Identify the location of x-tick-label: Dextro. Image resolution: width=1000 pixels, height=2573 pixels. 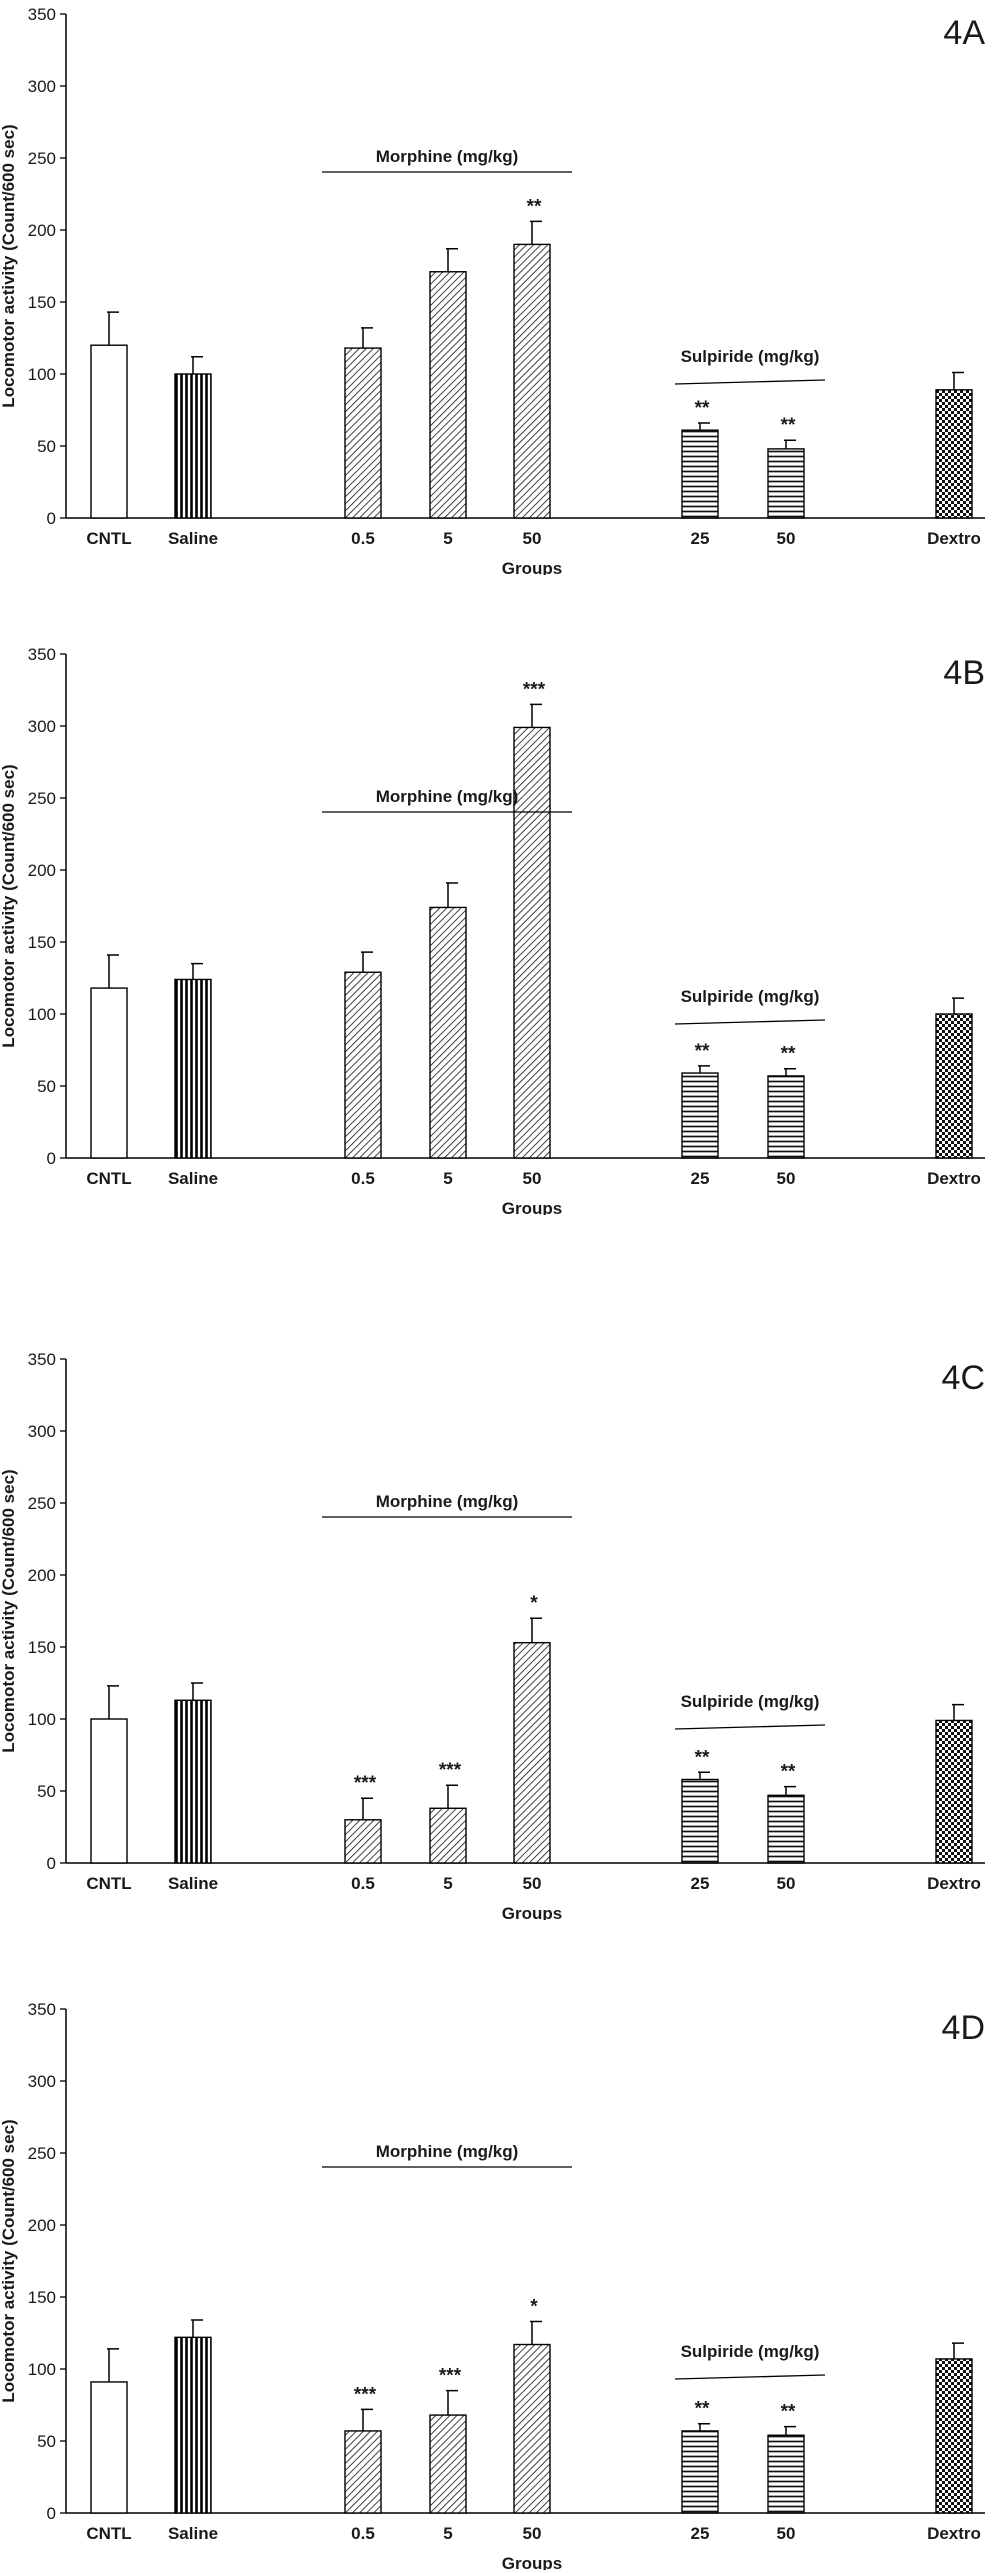
(954, 538).